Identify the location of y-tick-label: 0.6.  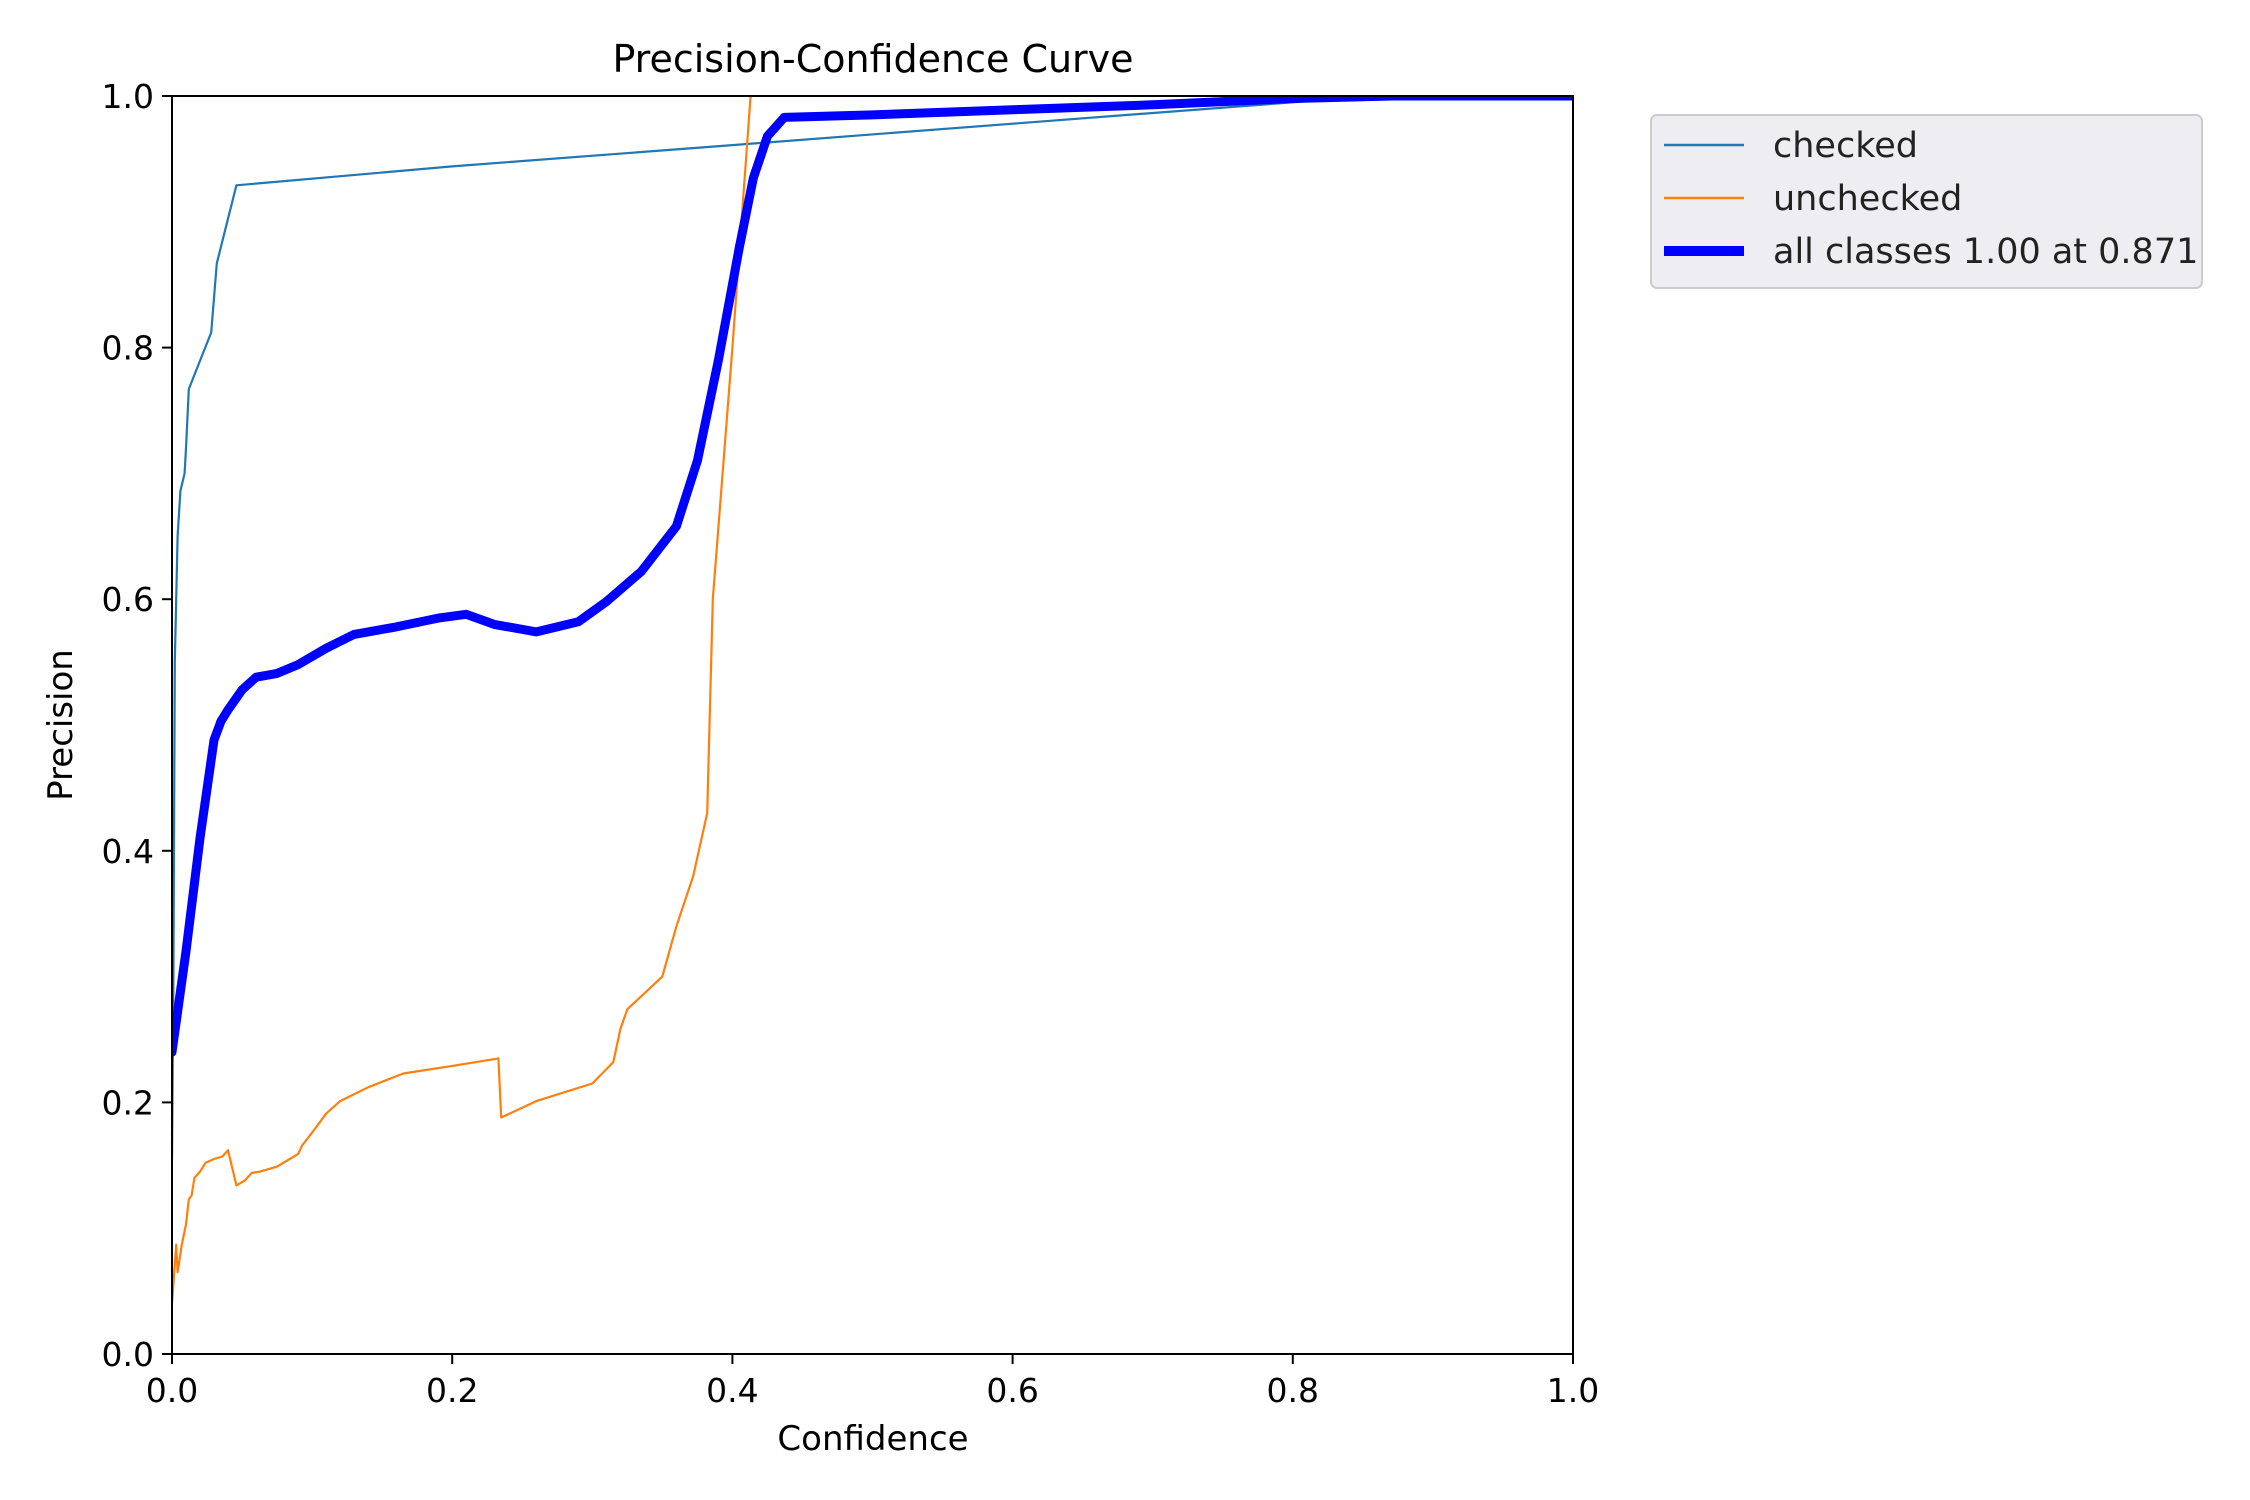
(128, 599).